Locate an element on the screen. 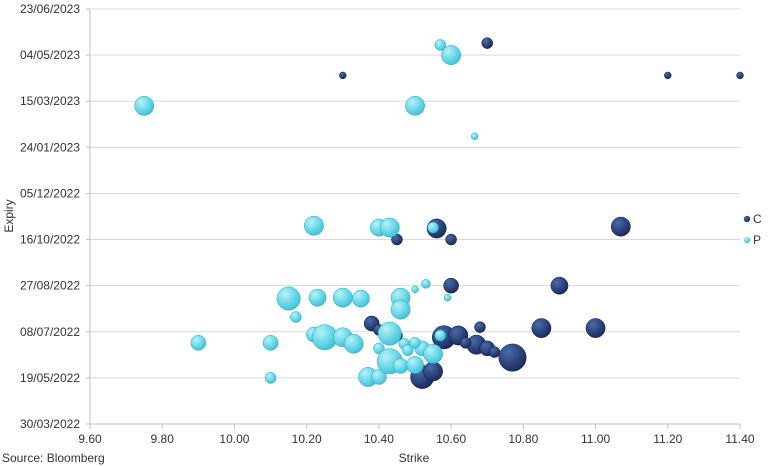 This screenshot has height=466, width=770. x-tick-label: 11.40 is located at coordinates (739, 439).